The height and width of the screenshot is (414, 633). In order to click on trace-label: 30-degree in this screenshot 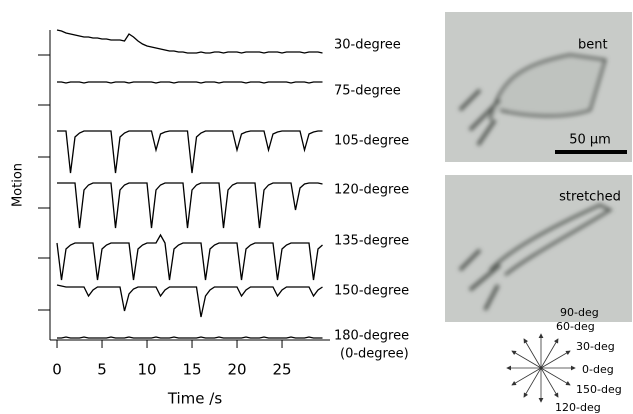, I will do `click(367, 45)`.